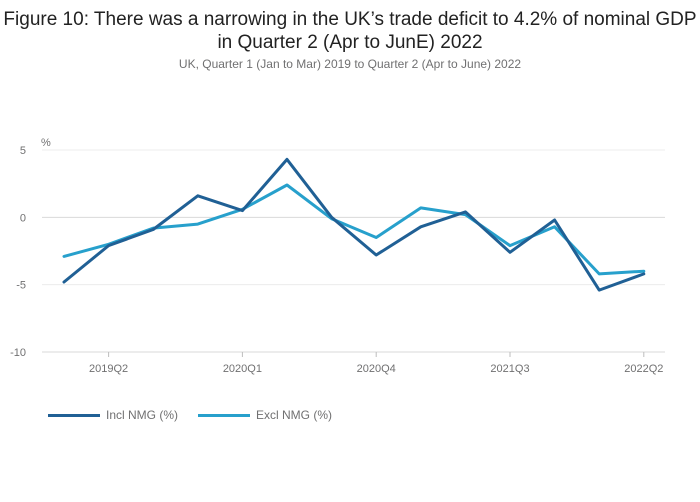 This screenshot has width=700, height=502. I want to click on x-tick-label: 2020Q1, so click(242, 369).